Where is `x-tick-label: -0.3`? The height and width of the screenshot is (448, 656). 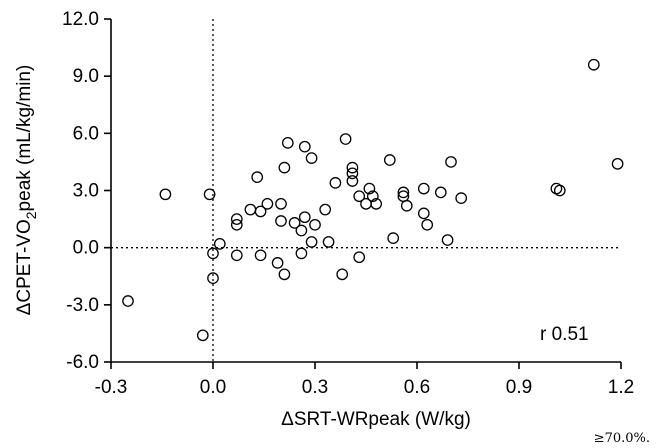 x-tick-label: -0.3 is located at coordinates (111, 387).